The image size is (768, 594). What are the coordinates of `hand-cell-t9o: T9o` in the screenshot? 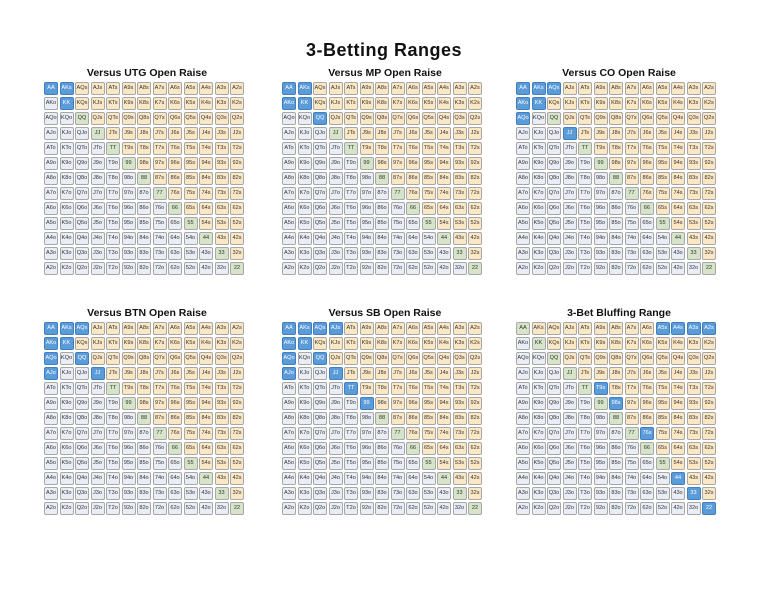 It's located at (351, 163).